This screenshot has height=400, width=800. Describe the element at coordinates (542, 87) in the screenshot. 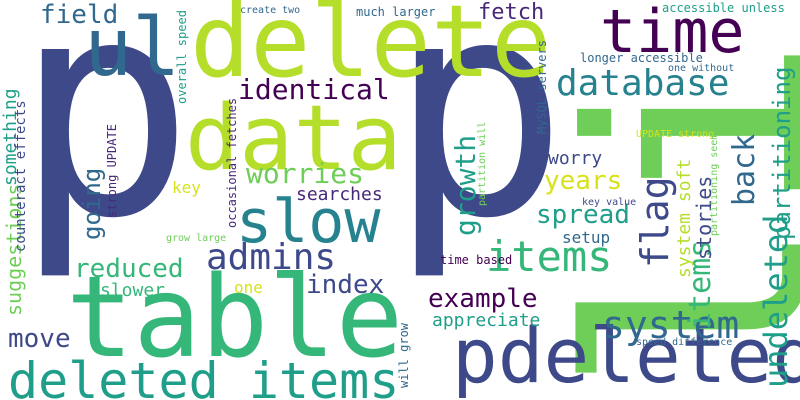

I see `cloud-word-mysql-servers: MySQL servers` at that location.